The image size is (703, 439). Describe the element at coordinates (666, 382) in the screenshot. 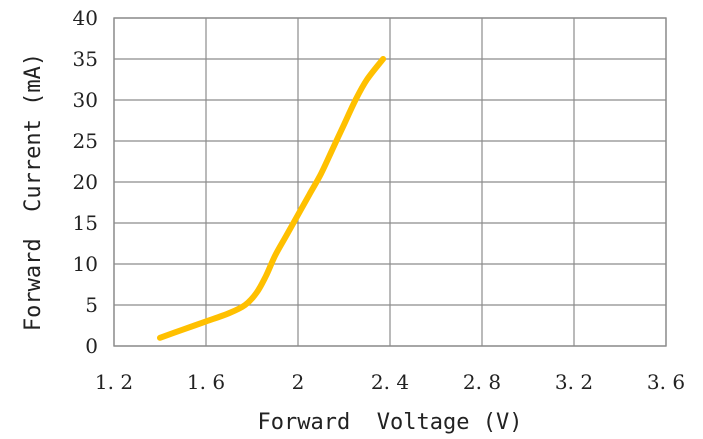

I see `x-tick-label: 3. 6` at that location.